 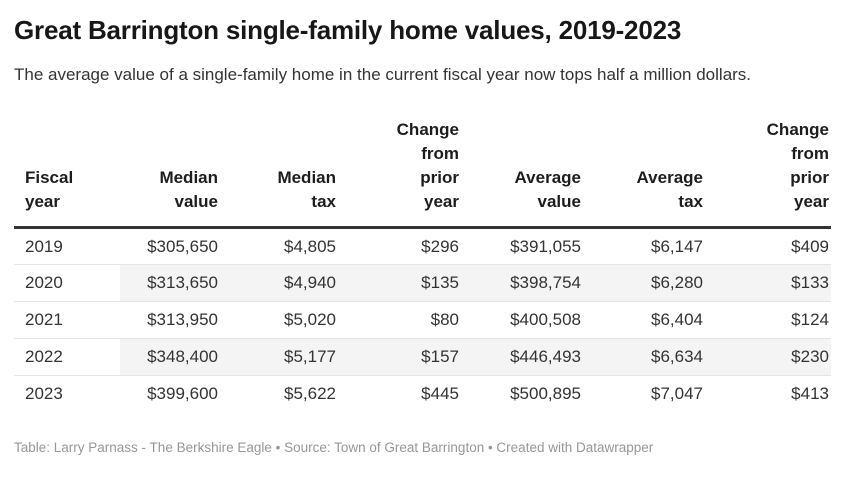 What do you see at coordinates (677, 246) in the screenshot?
I see `cell-average-tax: $6,147` at bounding box center [677, 246].